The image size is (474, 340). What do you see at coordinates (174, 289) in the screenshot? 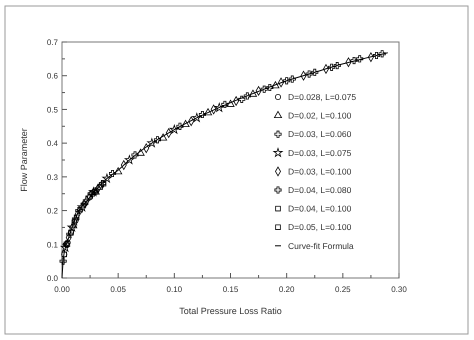
I see `x-tick-label: 0.10` at bounding box center [174, 289].